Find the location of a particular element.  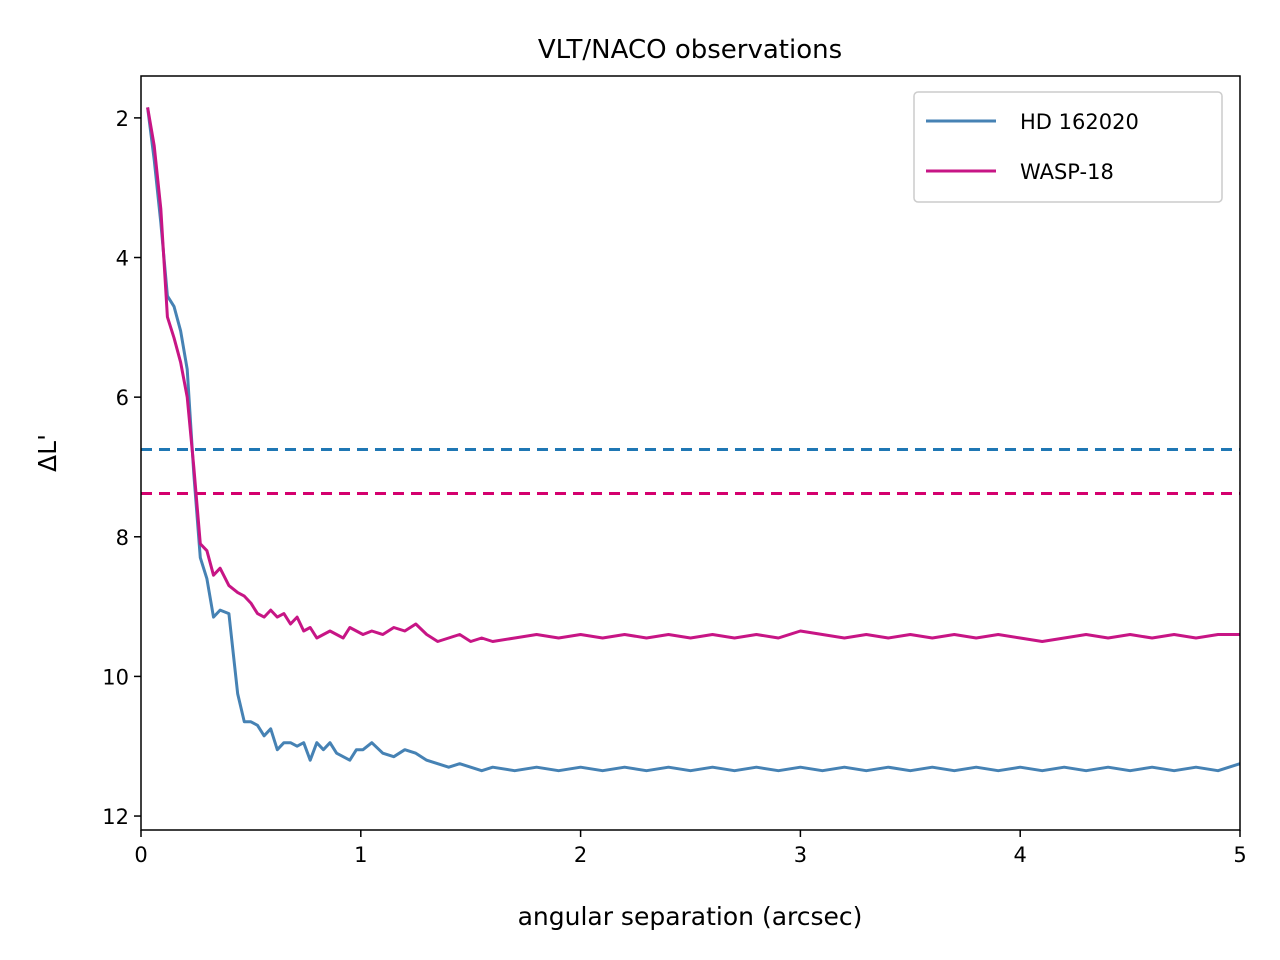

x-tick-label: 2 is located at coordinates (580, 855).